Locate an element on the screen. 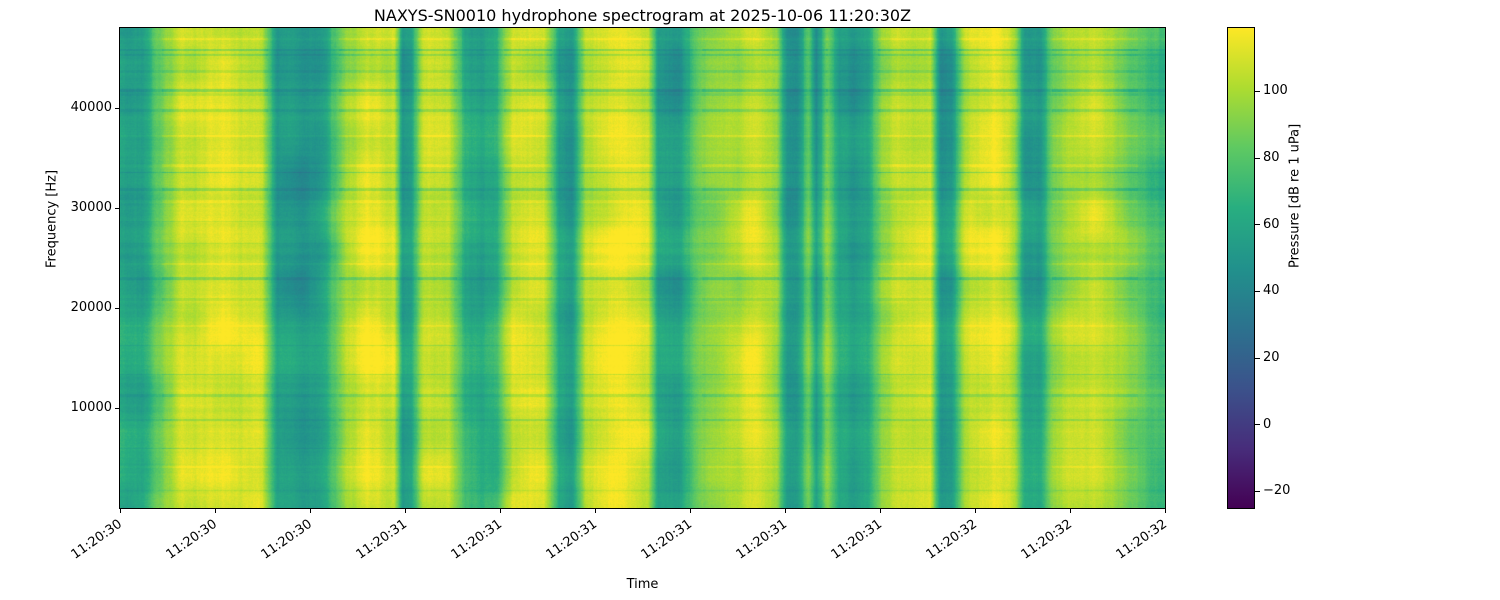 The width and height of the screenshot is (1500, 600). colorbar-gradient is located at coordinates (1241, 268).